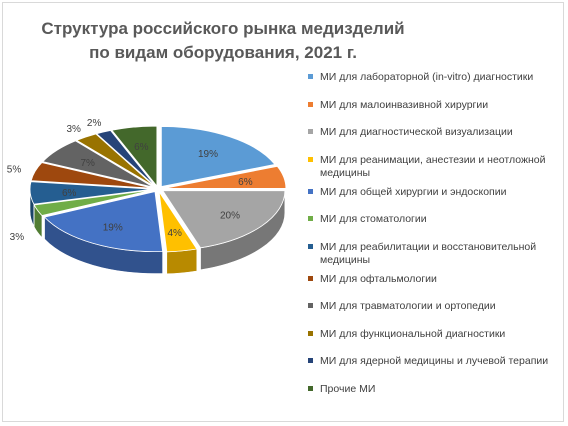 The width and height of the screenshot is (568, 426). Describe the element at coordinates (408, 306) in the screenshot. I see `legend-label: МИ для травматологии и ортопедии` at that location.